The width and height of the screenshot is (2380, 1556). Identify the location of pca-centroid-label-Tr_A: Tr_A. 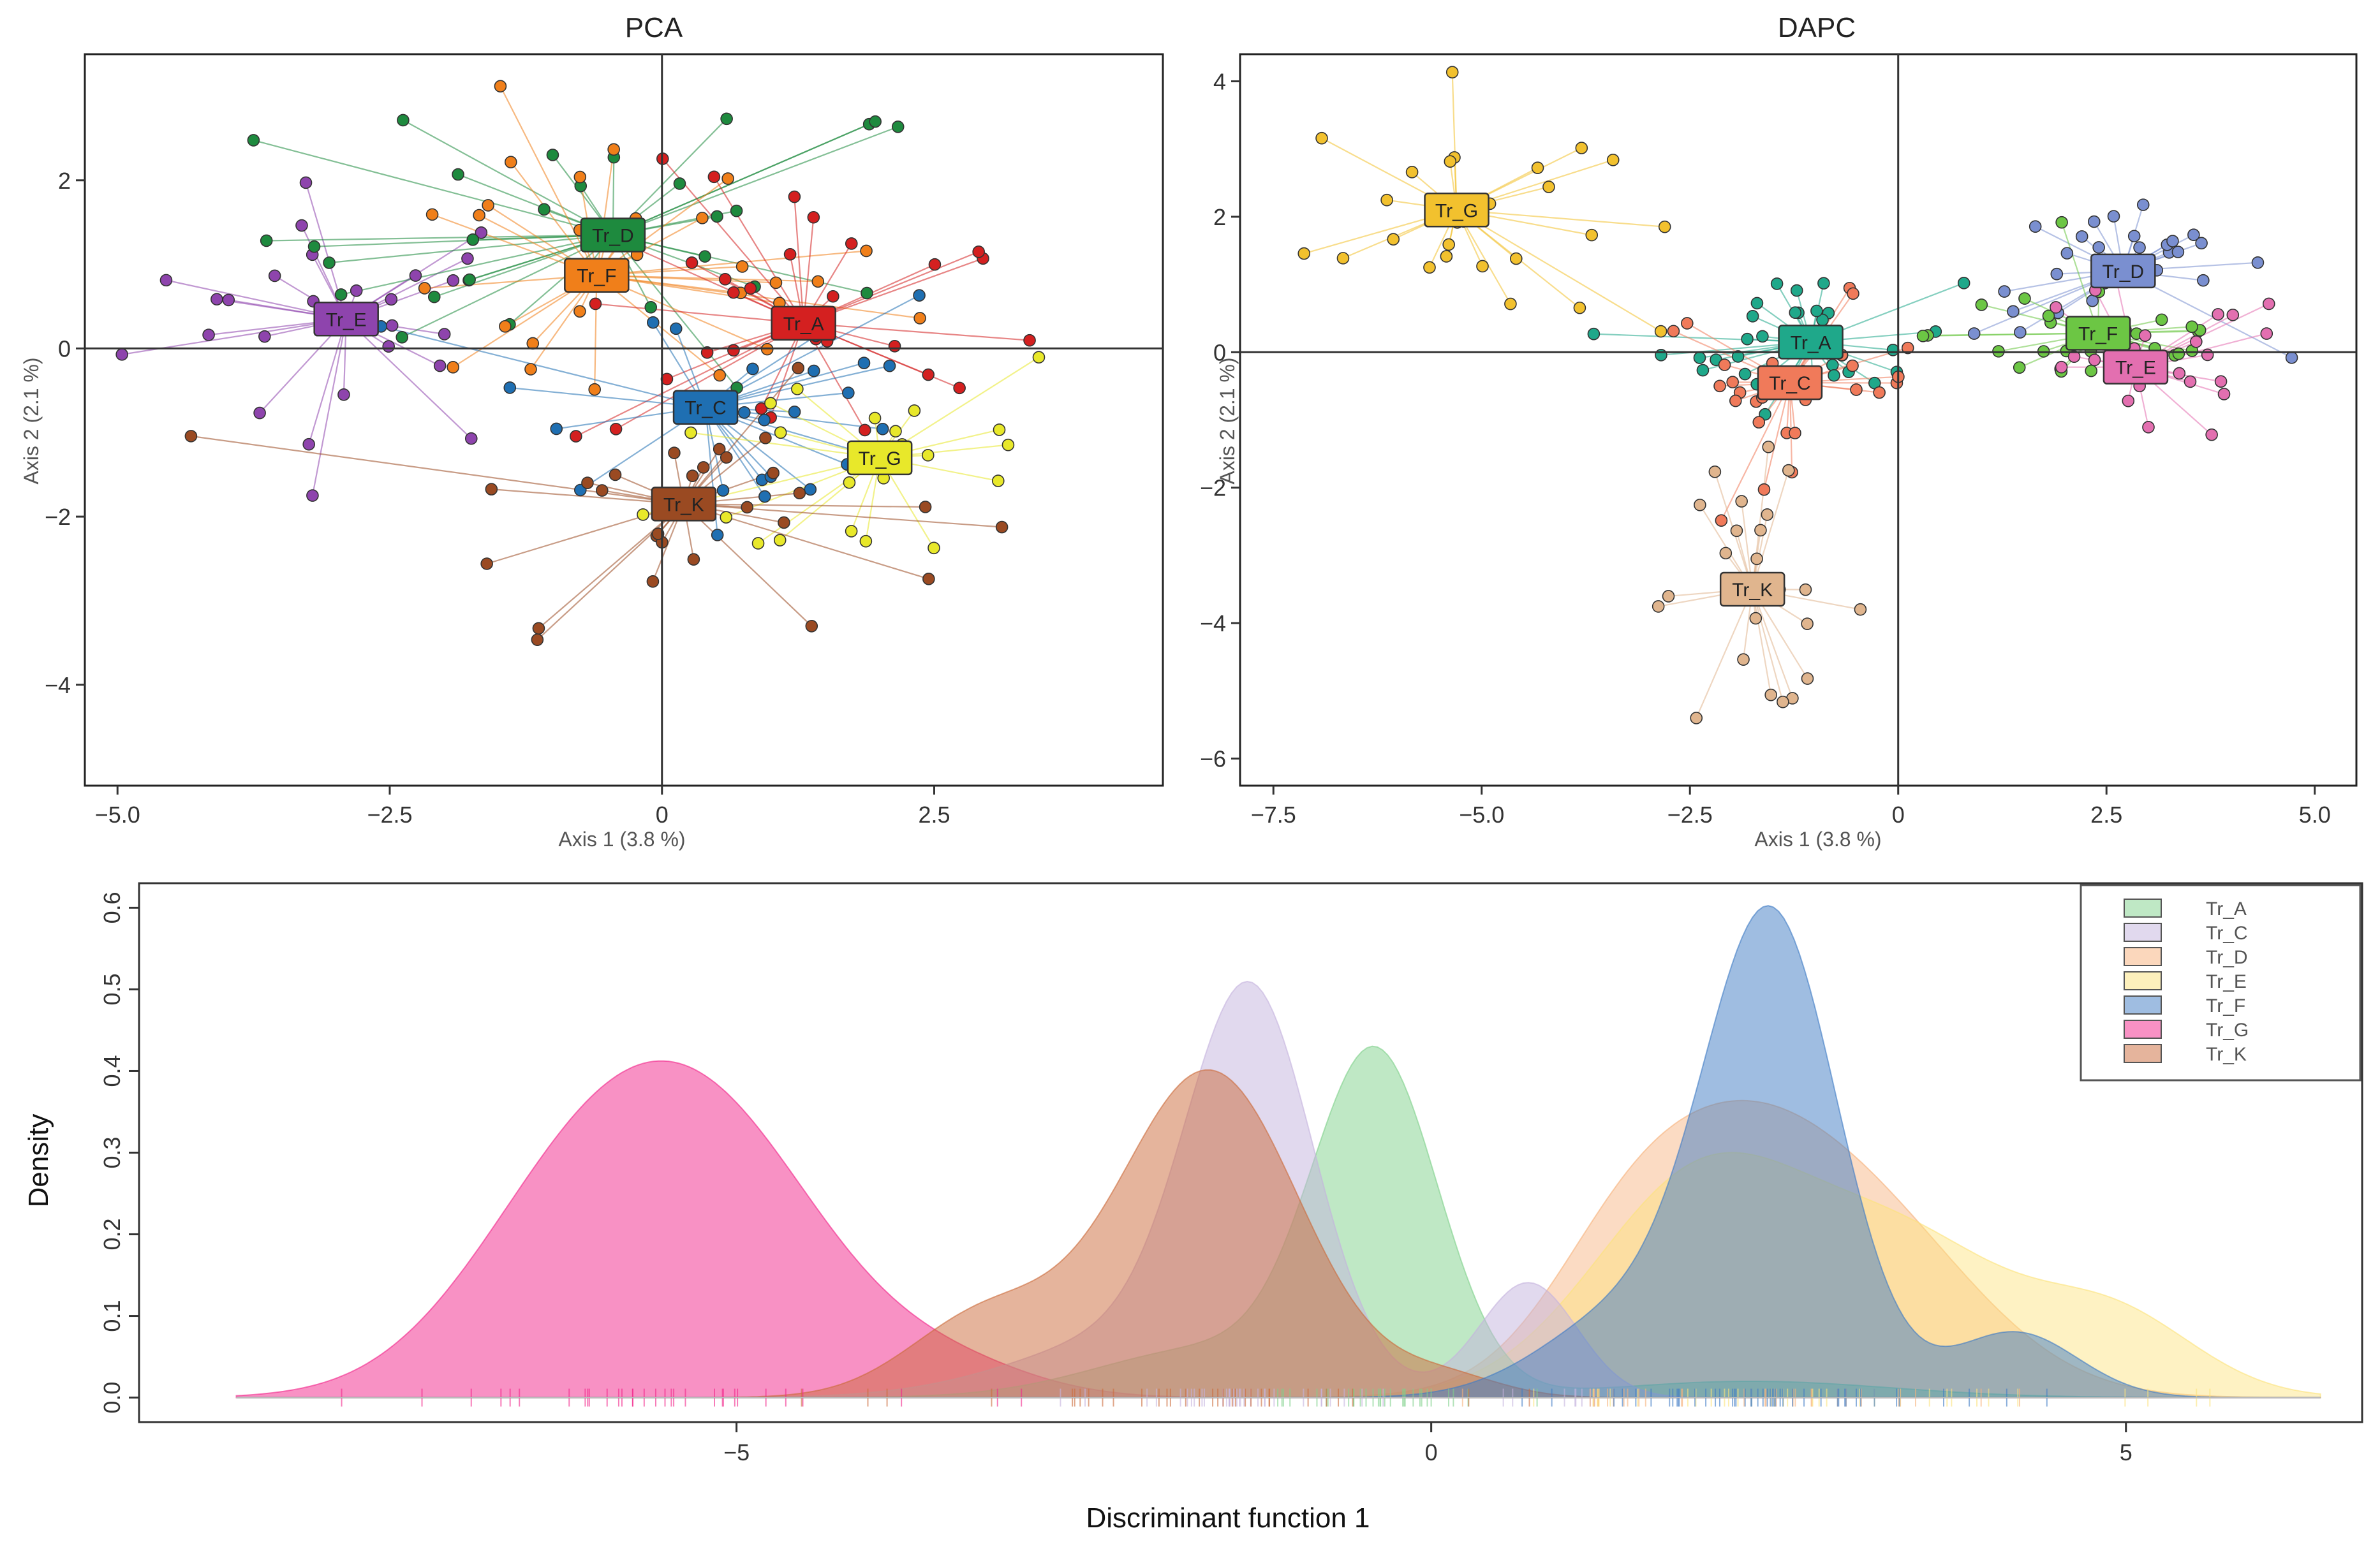
(803, 324).